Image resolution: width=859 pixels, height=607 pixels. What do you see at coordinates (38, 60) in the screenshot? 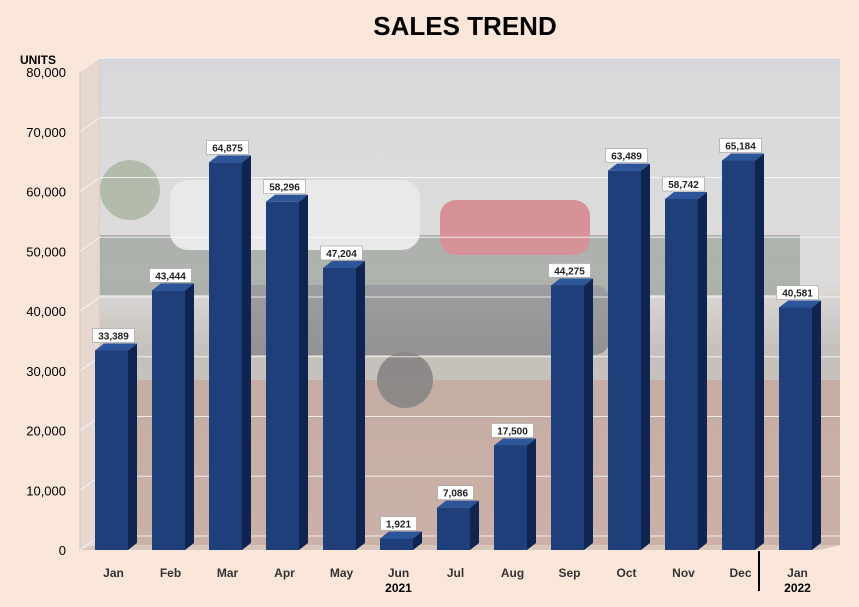
I see `y-axis-unit-label: UNITS` at bounding box center [38, 60].